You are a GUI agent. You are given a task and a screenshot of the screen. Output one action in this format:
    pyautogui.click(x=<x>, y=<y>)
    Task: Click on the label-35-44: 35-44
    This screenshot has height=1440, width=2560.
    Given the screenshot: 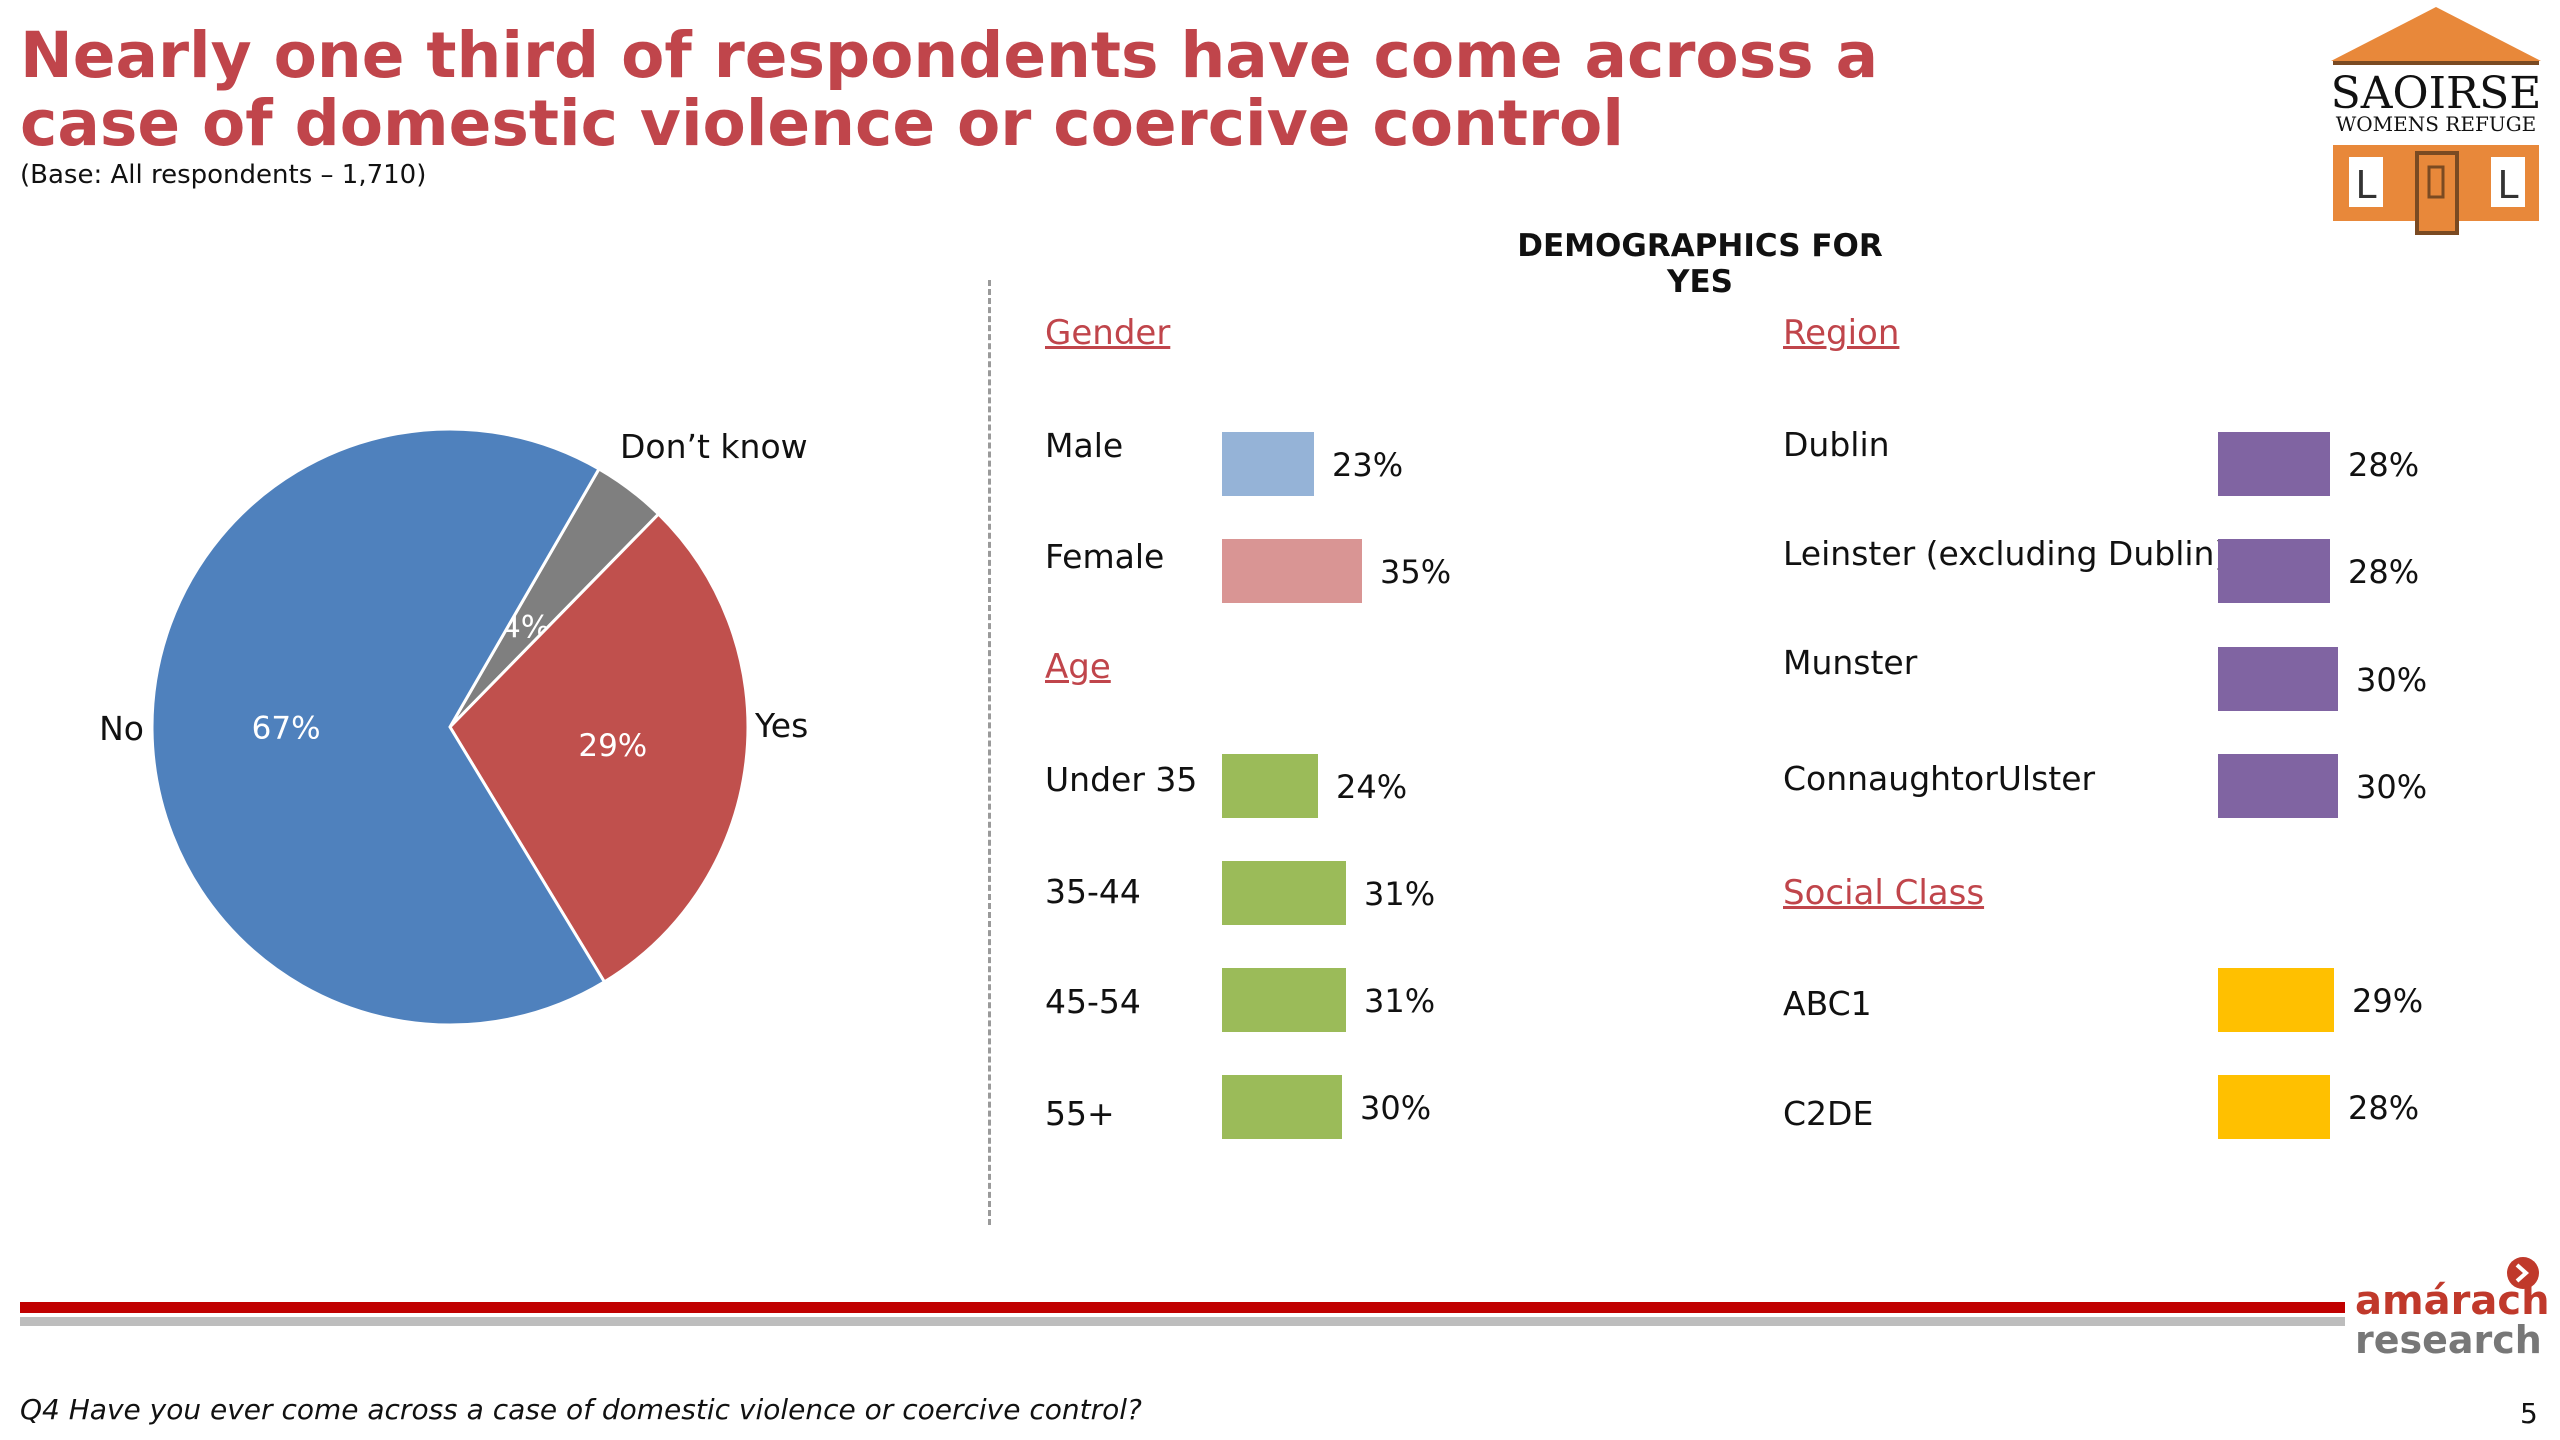 What is the action you would take?
    pyautogui.click(x=1093, y=891)
    